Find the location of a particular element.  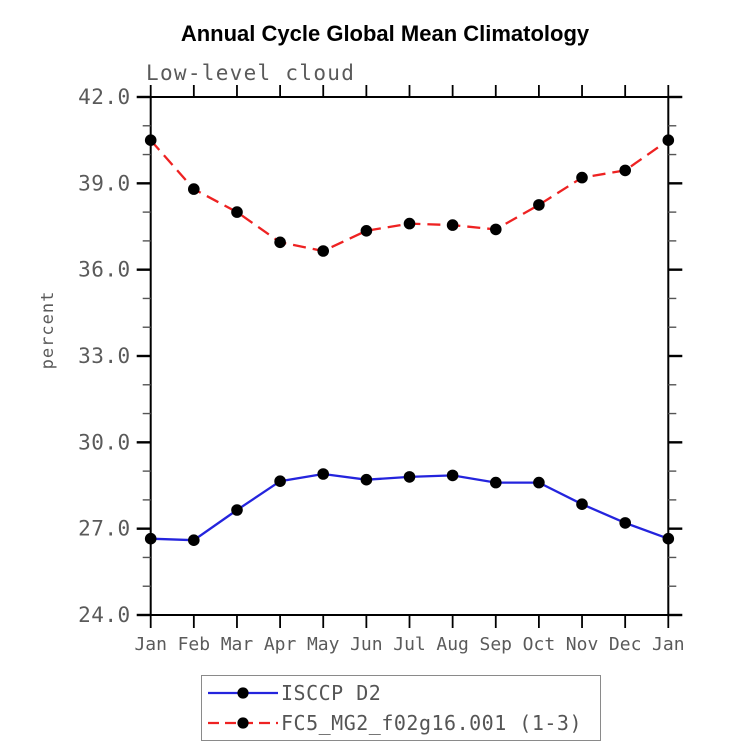

y-tick-label: 39.0 is located at coordinates (104, 183).